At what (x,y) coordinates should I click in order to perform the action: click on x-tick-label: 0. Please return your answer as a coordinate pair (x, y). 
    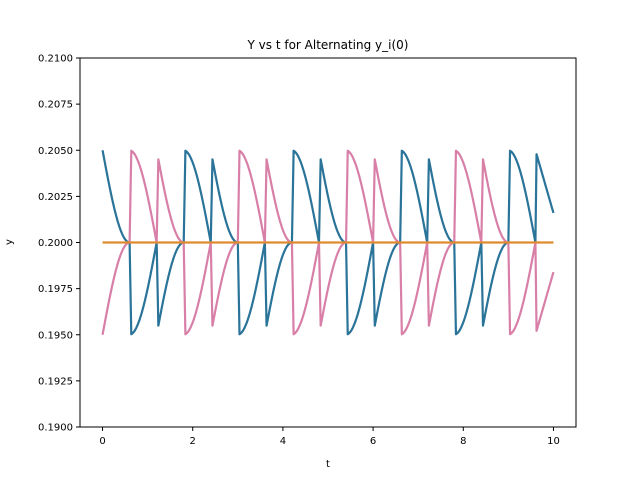
    Looking at the image, I should click on (102, 441).